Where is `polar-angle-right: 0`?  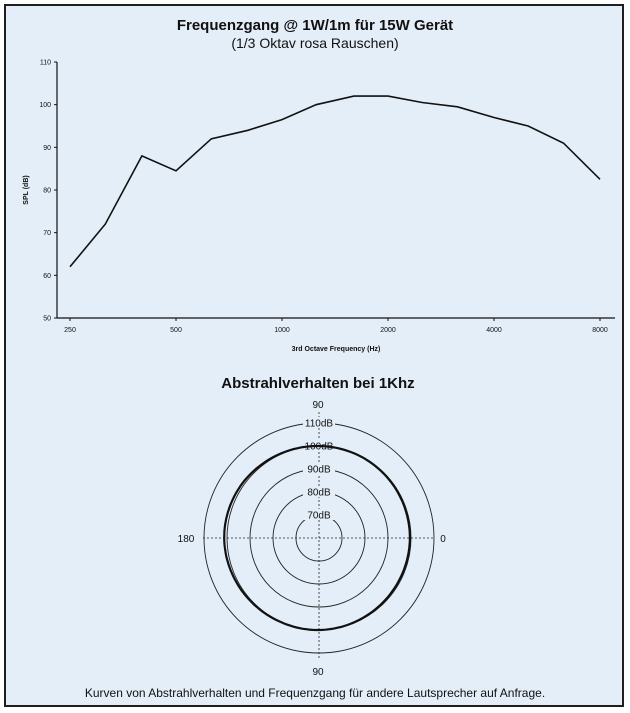 polar-angle-right: 0 is located at coordinates (443, 539).